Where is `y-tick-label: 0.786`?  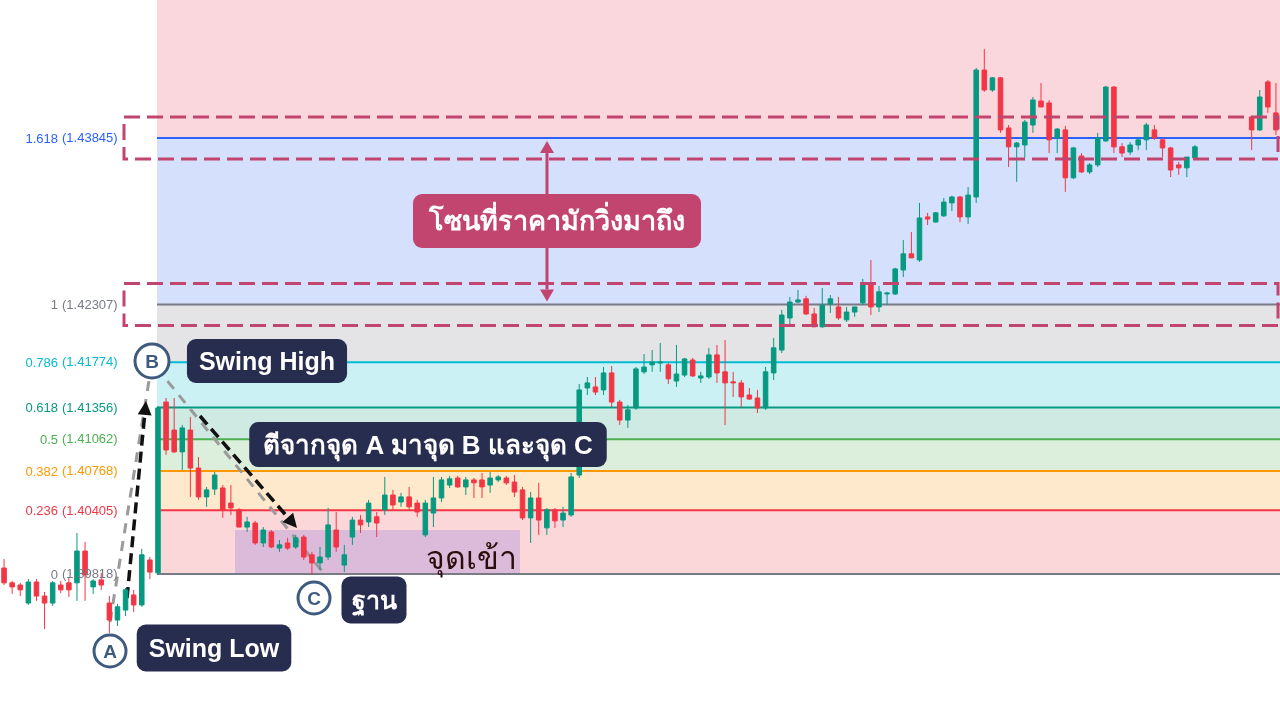 y-tick-label: 0.786 is located at coordinates (41, 362).